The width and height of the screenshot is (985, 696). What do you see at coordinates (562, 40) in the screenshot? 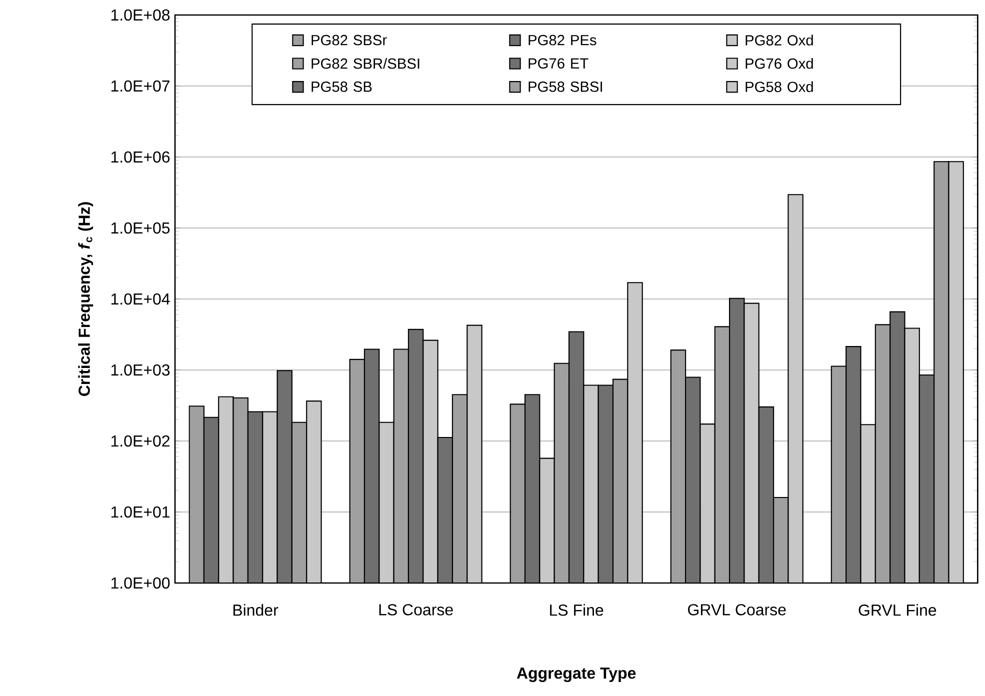
I see `legend-label: PG82 PEs` at bounding box center [562, 40].